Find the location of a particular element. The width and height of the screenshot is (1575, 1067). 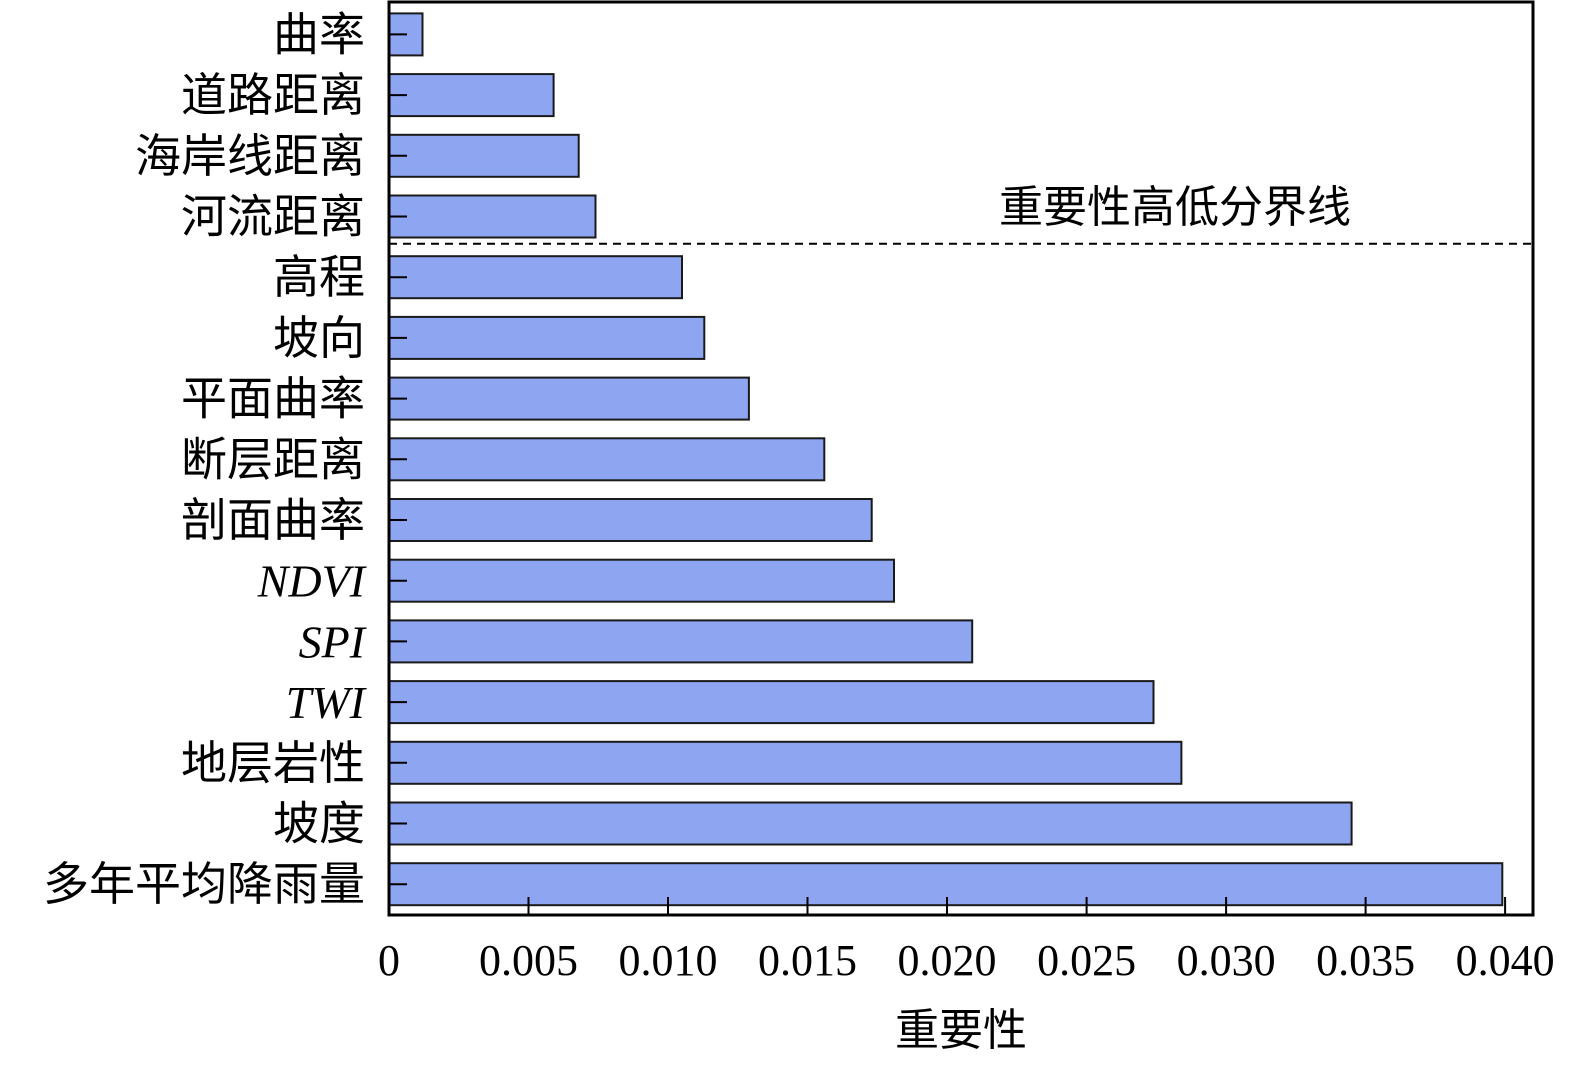

x-tick-label: 0.035 is located at coordinates (1365, 960).